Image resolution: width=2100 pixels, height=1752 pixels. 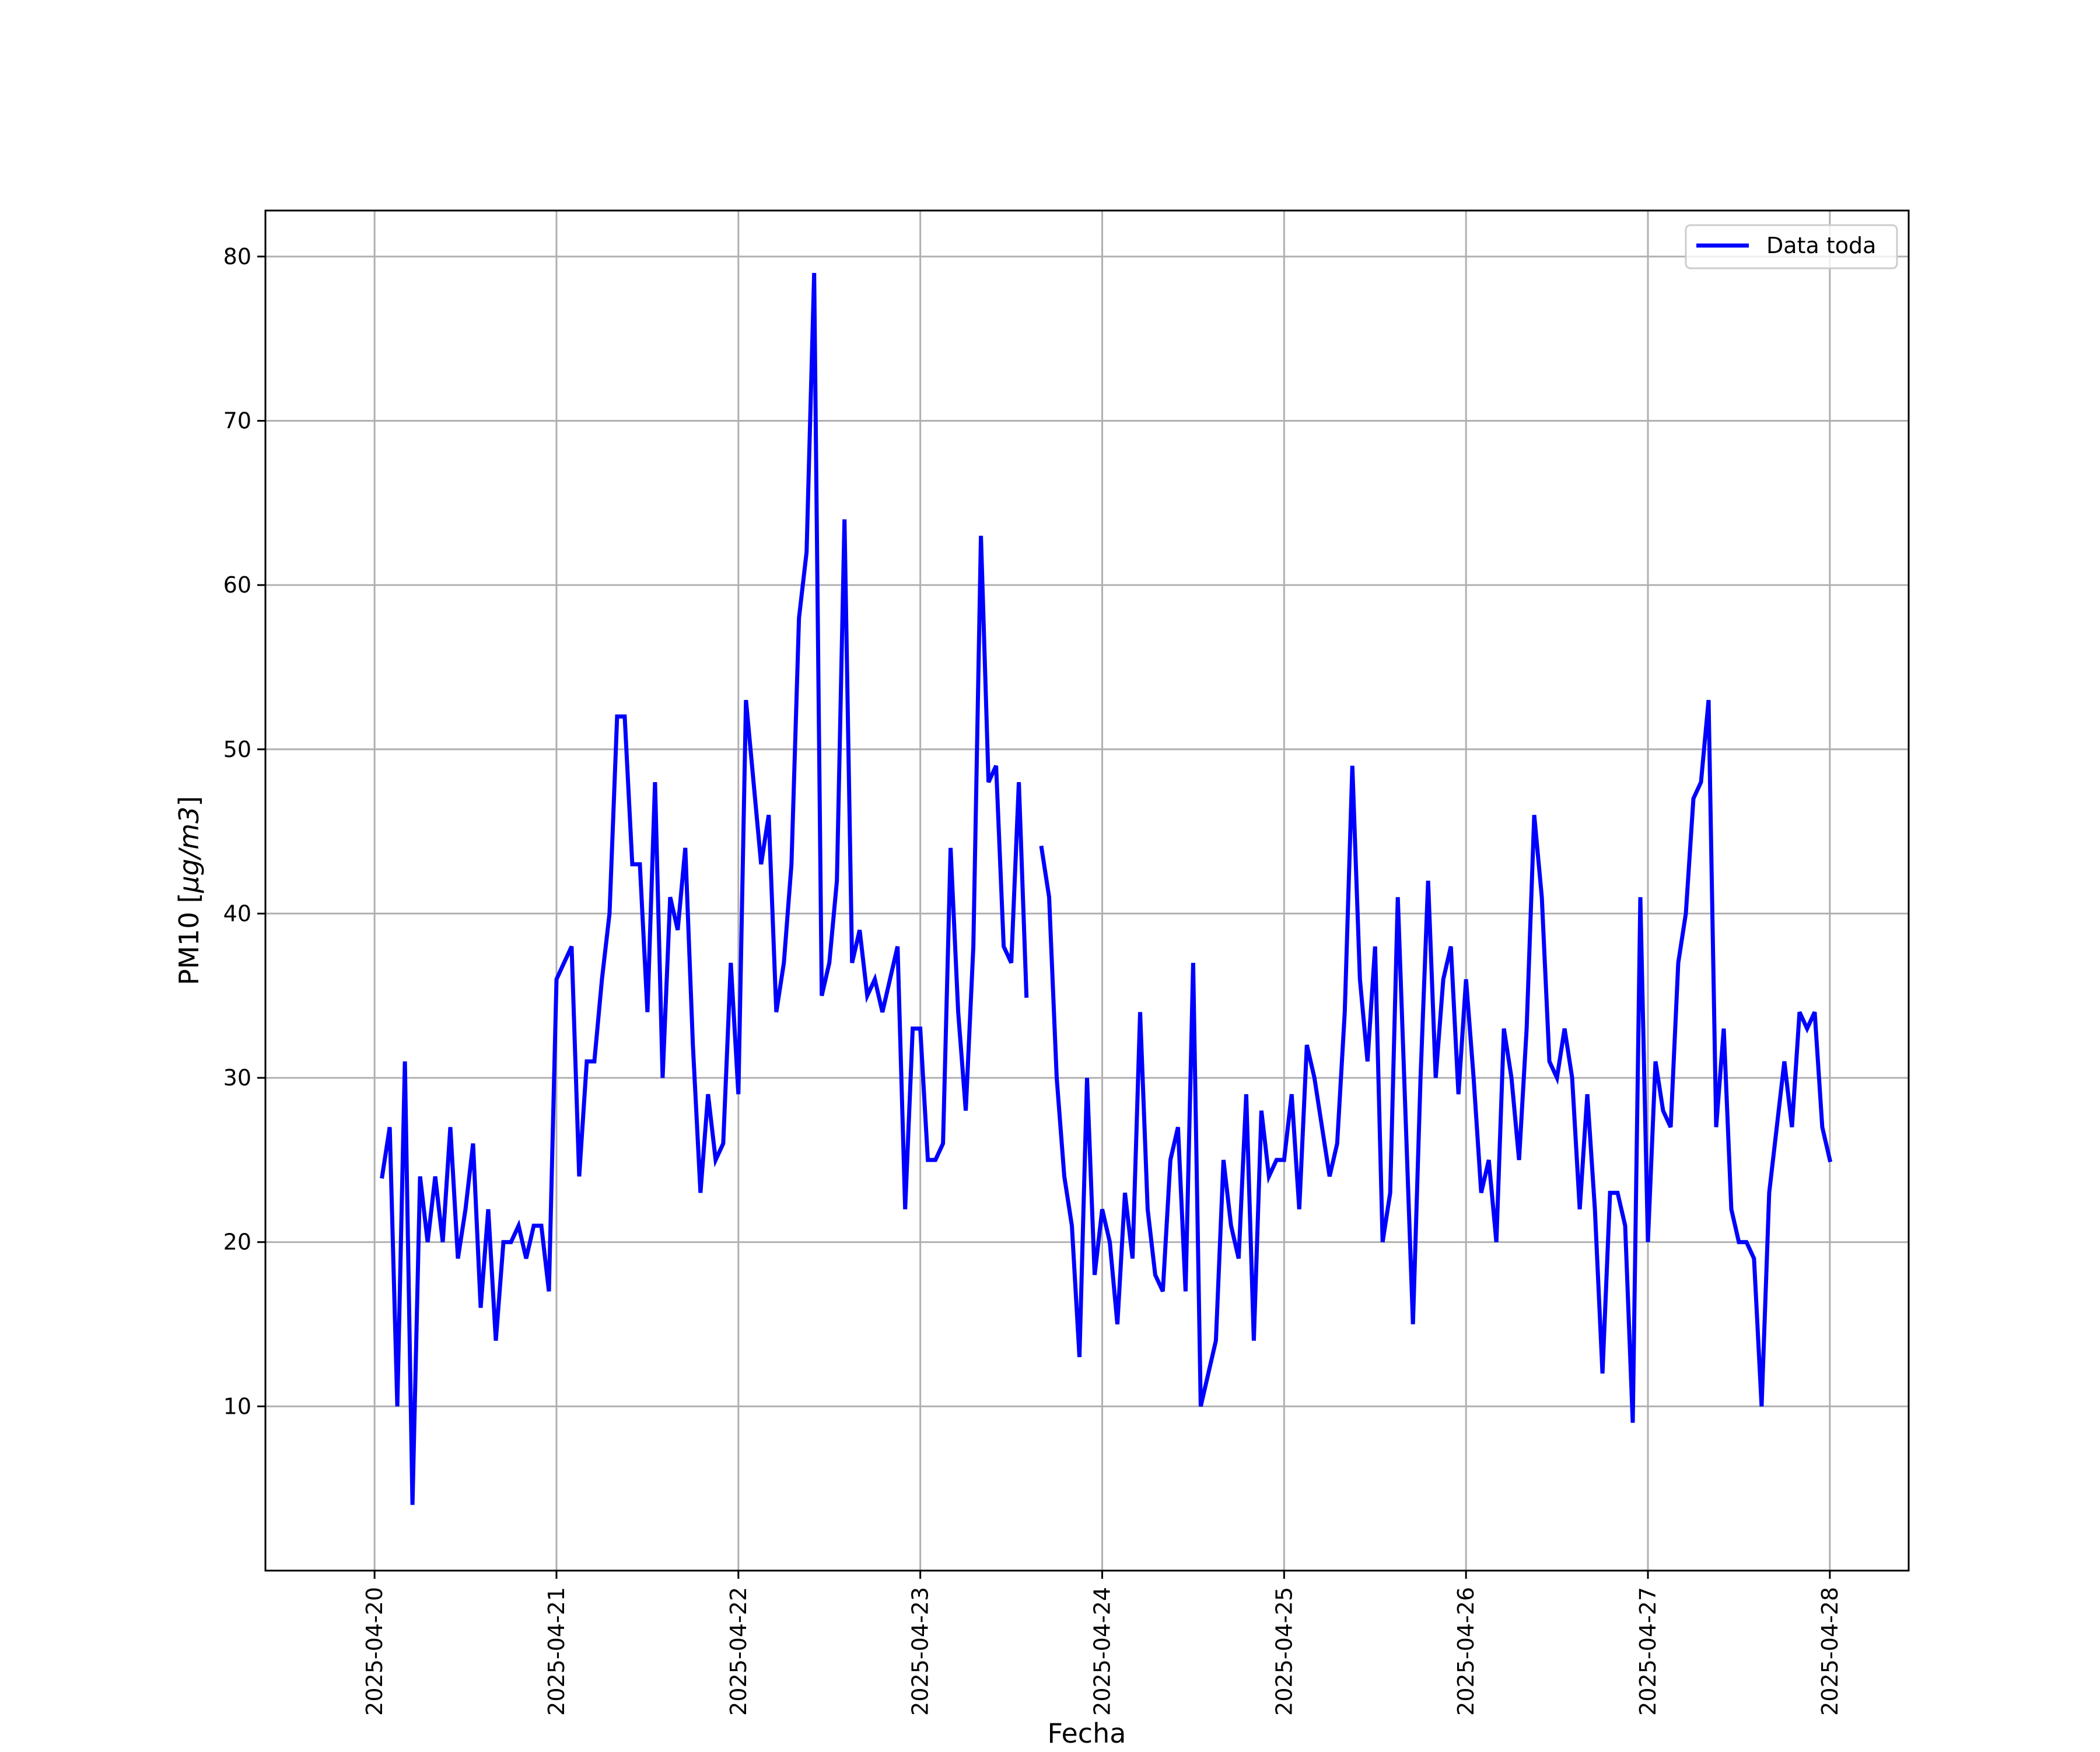 What do you see at coordinates (738, 1651) in the screenshot?
I see `x-tick-label: 2025-04-22` at bounding box center [738, 1651].